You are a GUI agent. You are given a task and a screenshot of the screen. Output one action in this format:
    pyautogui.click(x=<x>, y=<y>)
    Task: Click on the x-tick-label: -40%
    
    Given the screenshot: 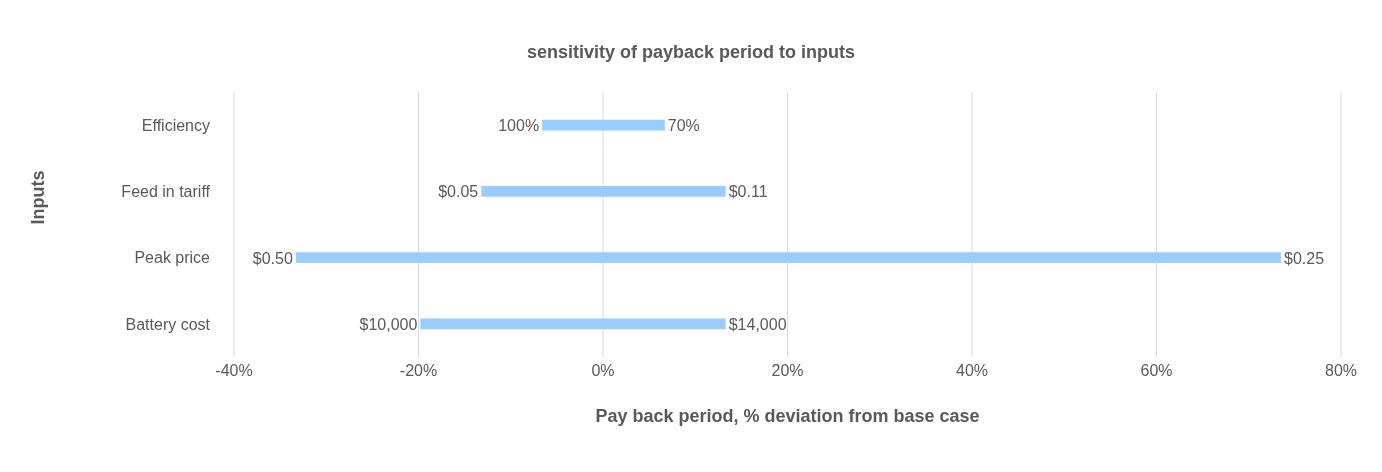 What is the action you would take?
    pyautogui.click(x=234, y=371)
    